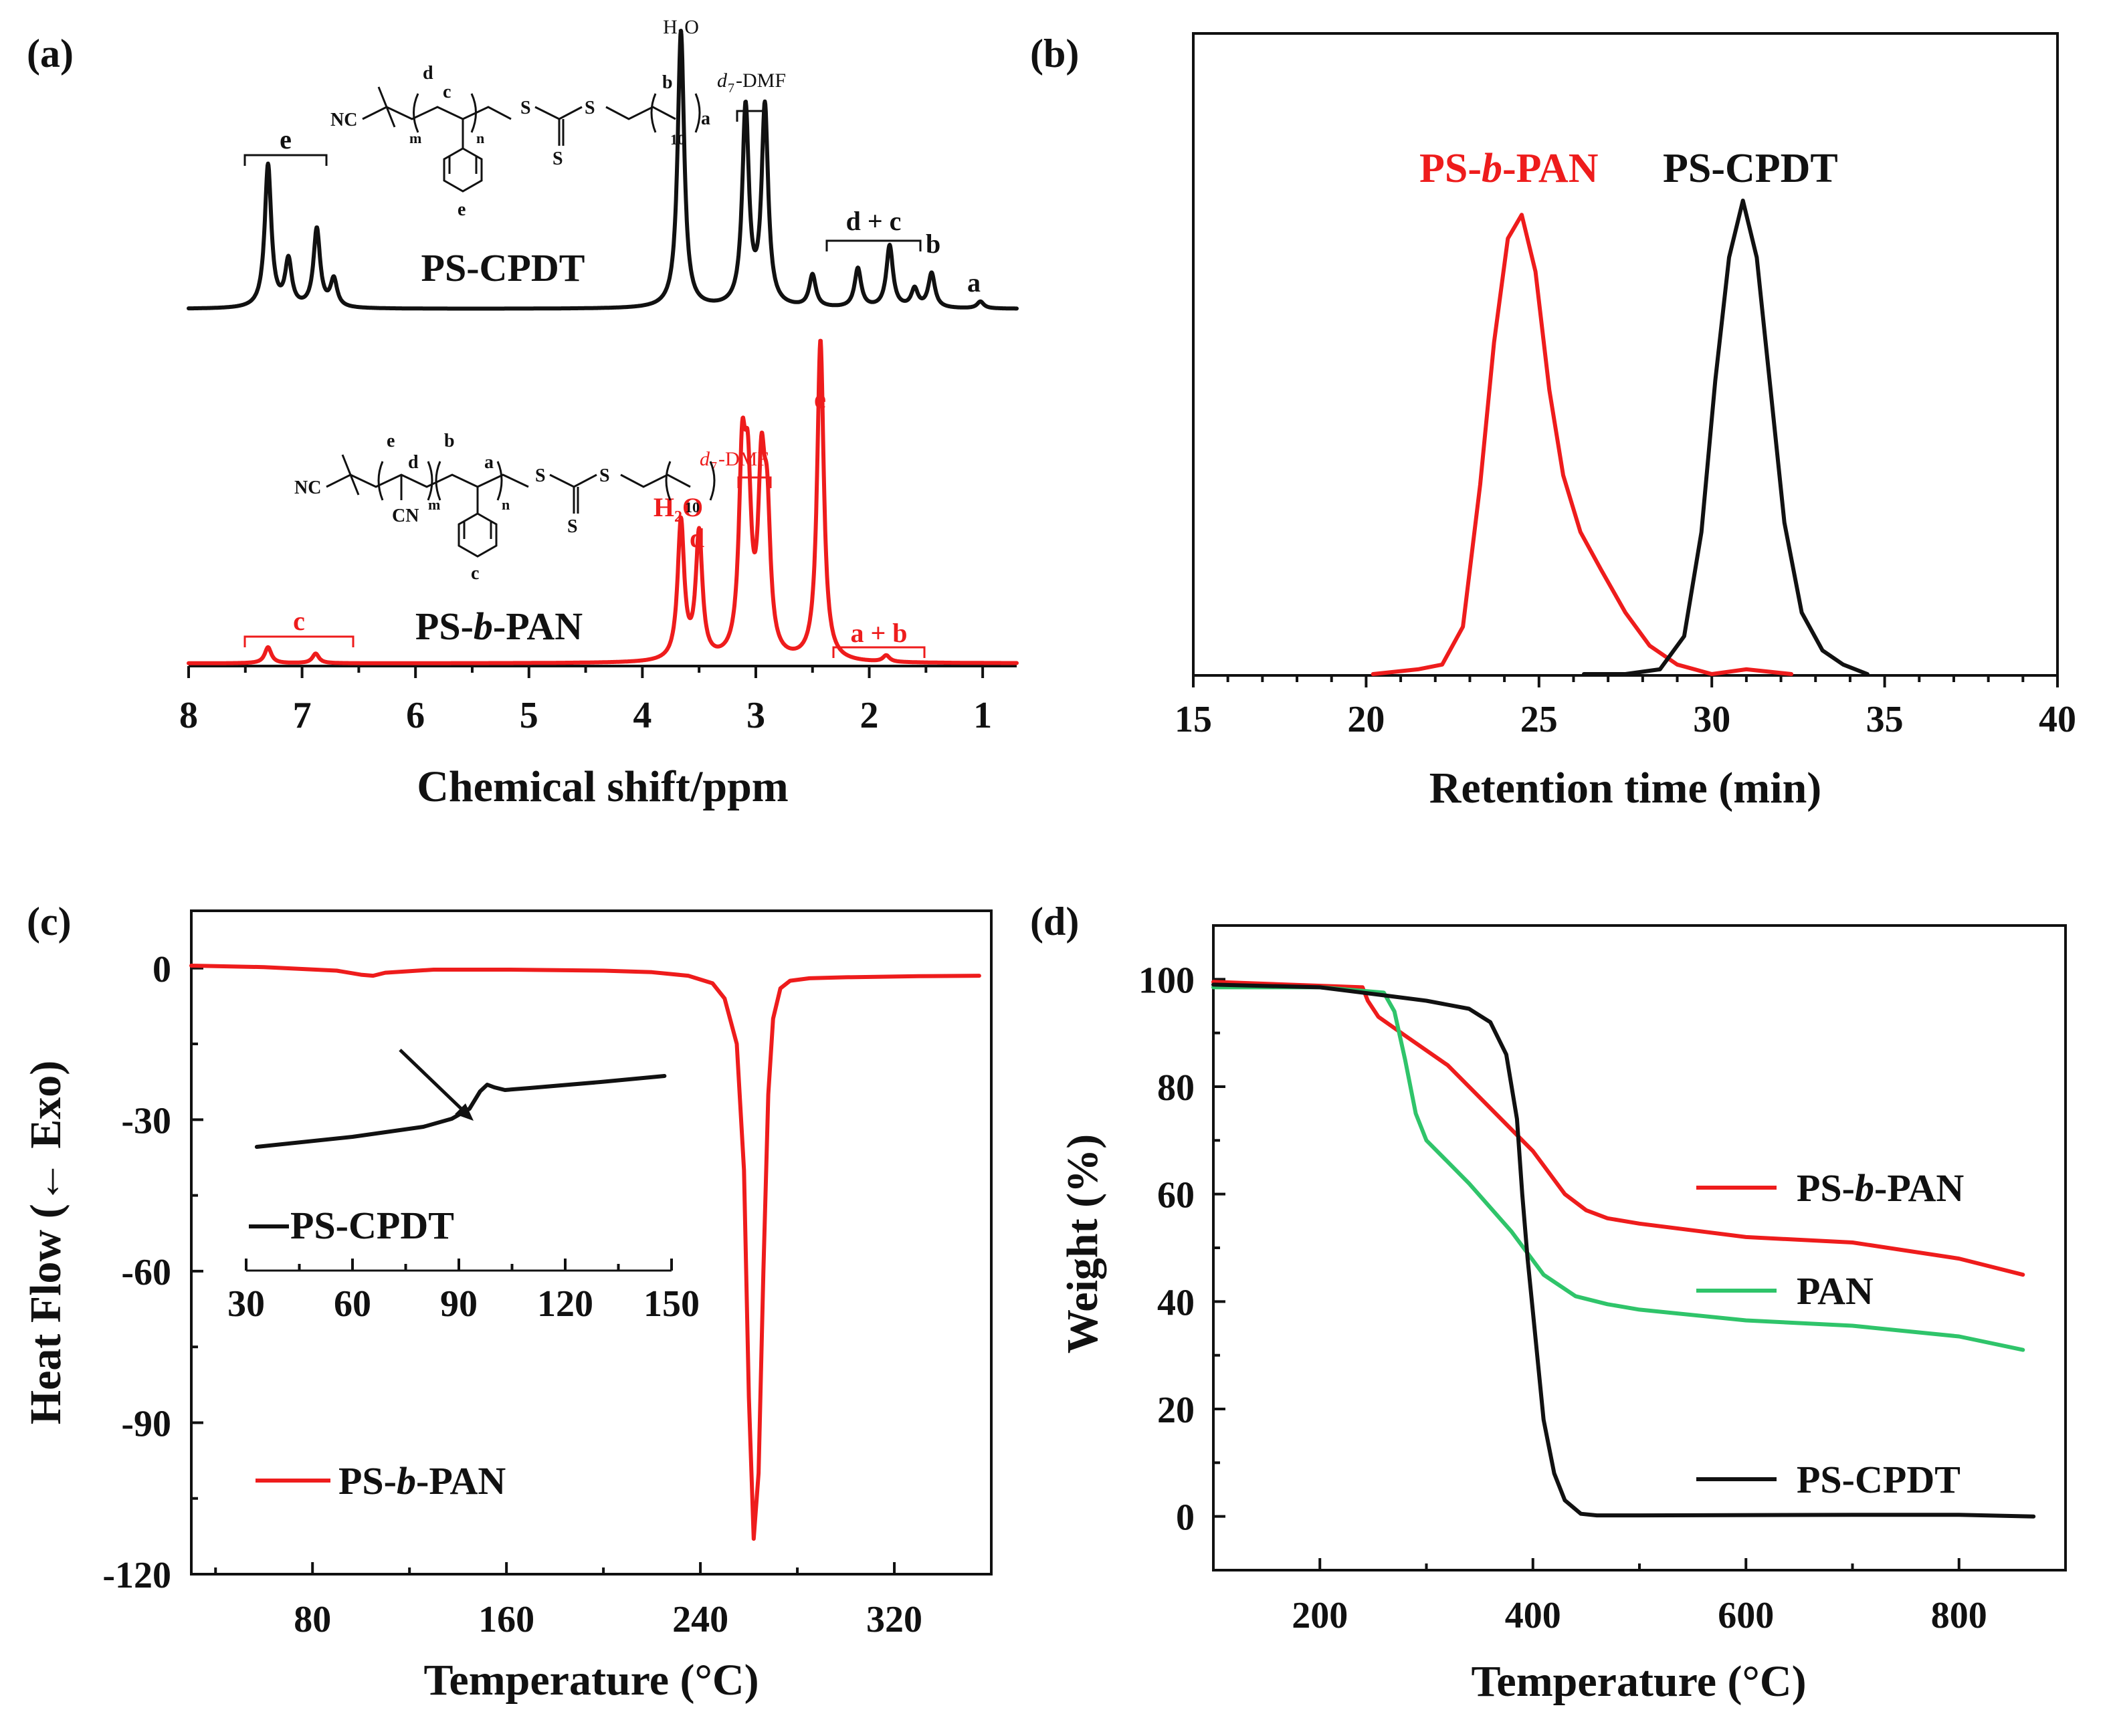  Describe the element at coordinates (1176, 1195) in the screenshot. I see `panel-d-y-ticklabel-3: 60` at that location.